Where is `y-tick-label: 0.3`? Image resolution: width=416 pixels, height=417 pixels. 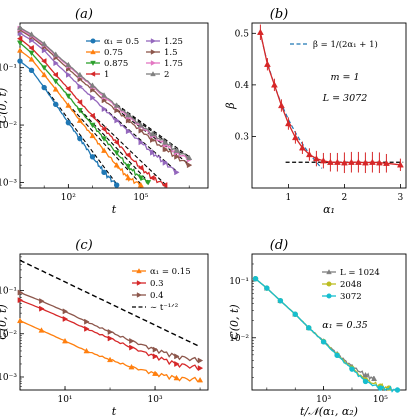 y-tick-label: 0.3 is located at coordinates (242, 137).